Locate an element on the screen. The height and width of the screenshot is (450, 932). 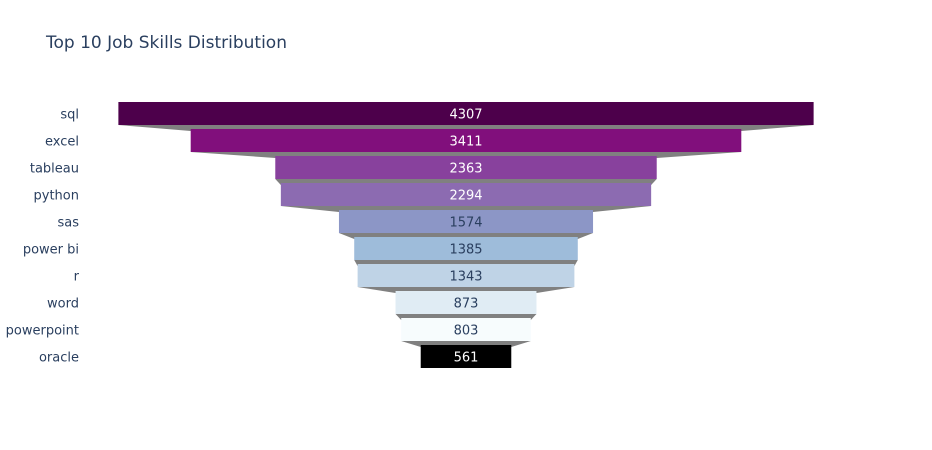
data-label: 1574 is located at coordinates (465, 223).